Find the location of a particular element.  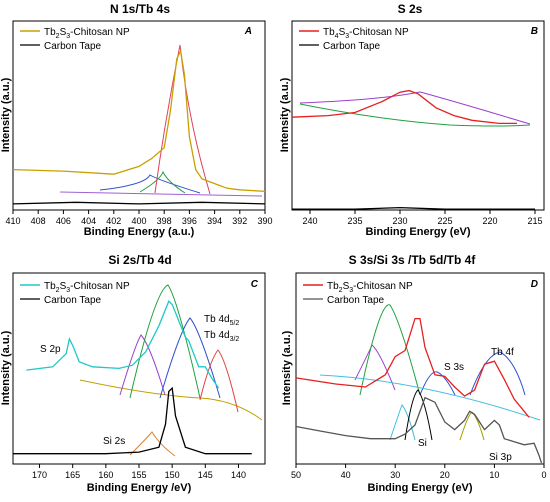

panel-c-xticks: 170 165 160 155 150 145 140 is located at coordinates (139, 472).